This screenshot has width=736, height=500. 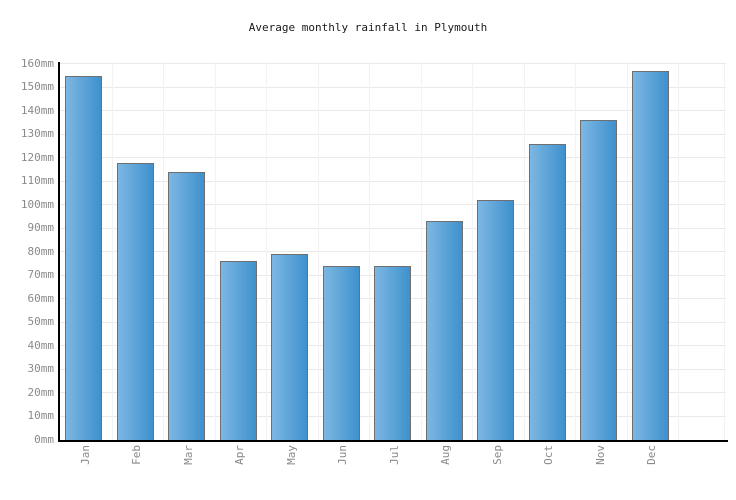 I want to click on bar-nov, so click(x=598, y=280).